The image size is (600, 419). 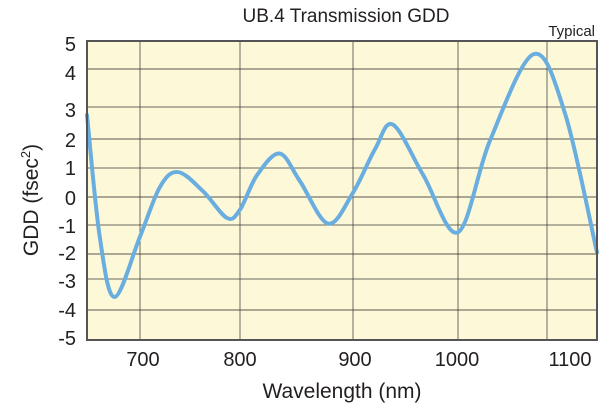 What do you see at coordinates (239, 360) in the screenshot?
I see `x-tick-label: 800` at bounding box center [239, 360].